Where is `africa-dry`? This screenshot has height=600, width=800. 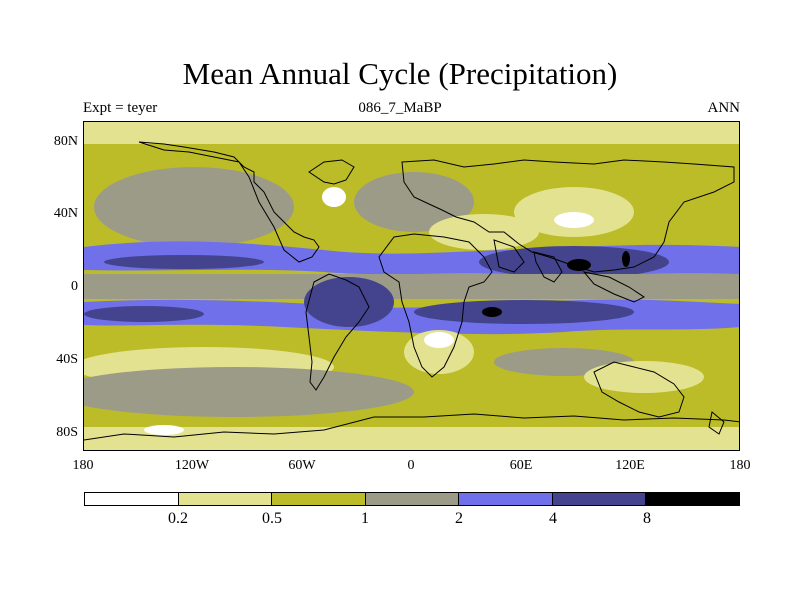 africa-dry is located at coordinates (439, 352).